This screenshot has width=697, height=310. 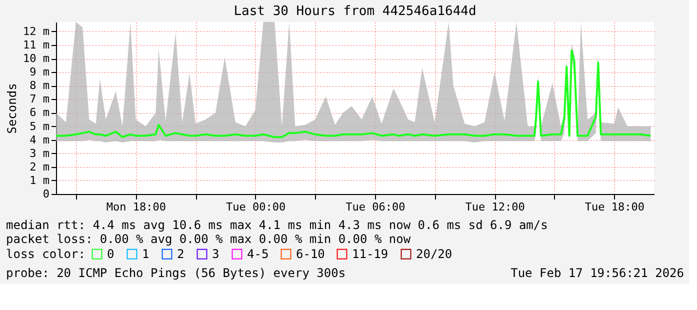 I want to click on y-tick-label: 10 m, so click(x=36, y=59).